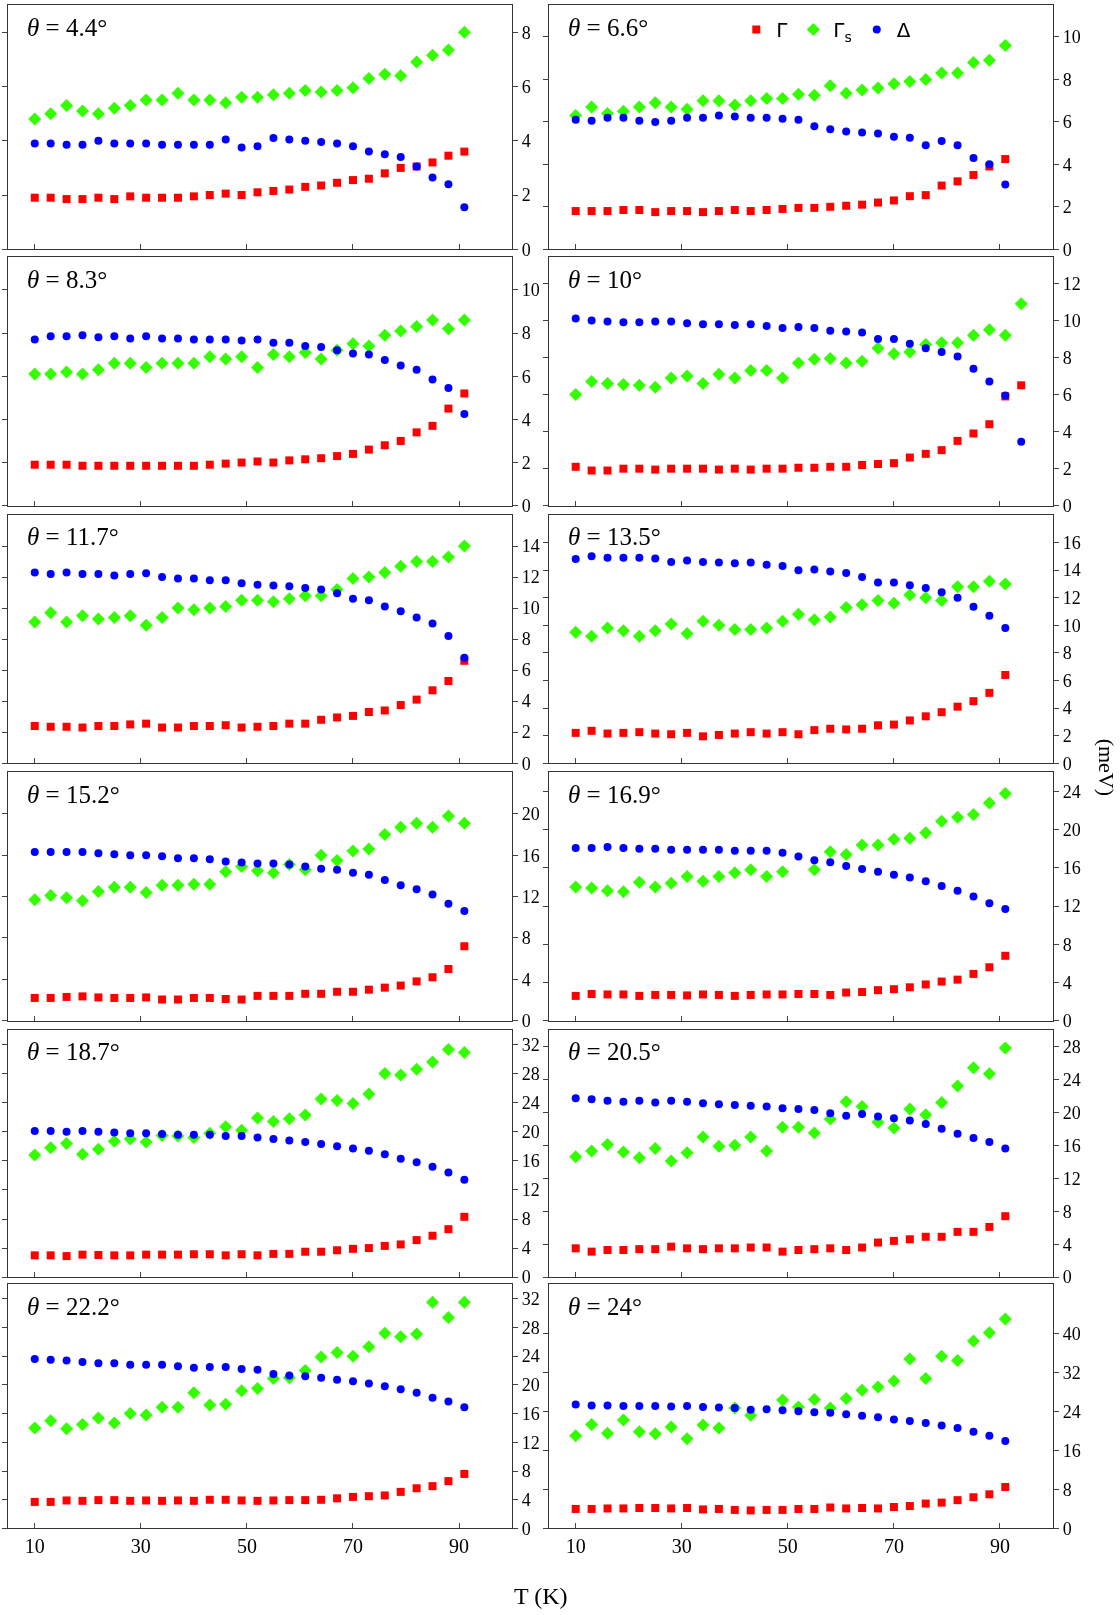 The width and height of the screenshot is (1120, 1615). What do you see at coordinates (67, 27) in the screenshot?
I see `chart-title: θ = 4.4°` at bounding box center [67, 27].